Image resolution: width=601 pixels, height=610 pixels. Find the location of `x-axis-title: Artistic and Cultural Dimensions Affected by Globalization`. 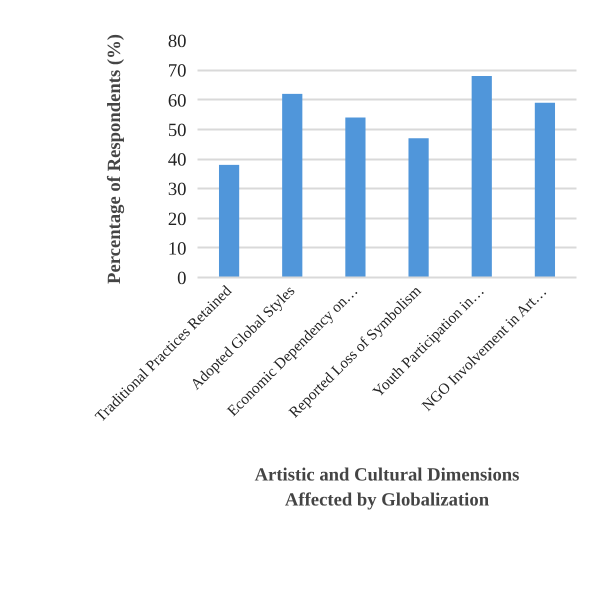

x-axis-title: Artistic and Cultural Dimensions Affected by Globalization is located at coordinates (387, 487).